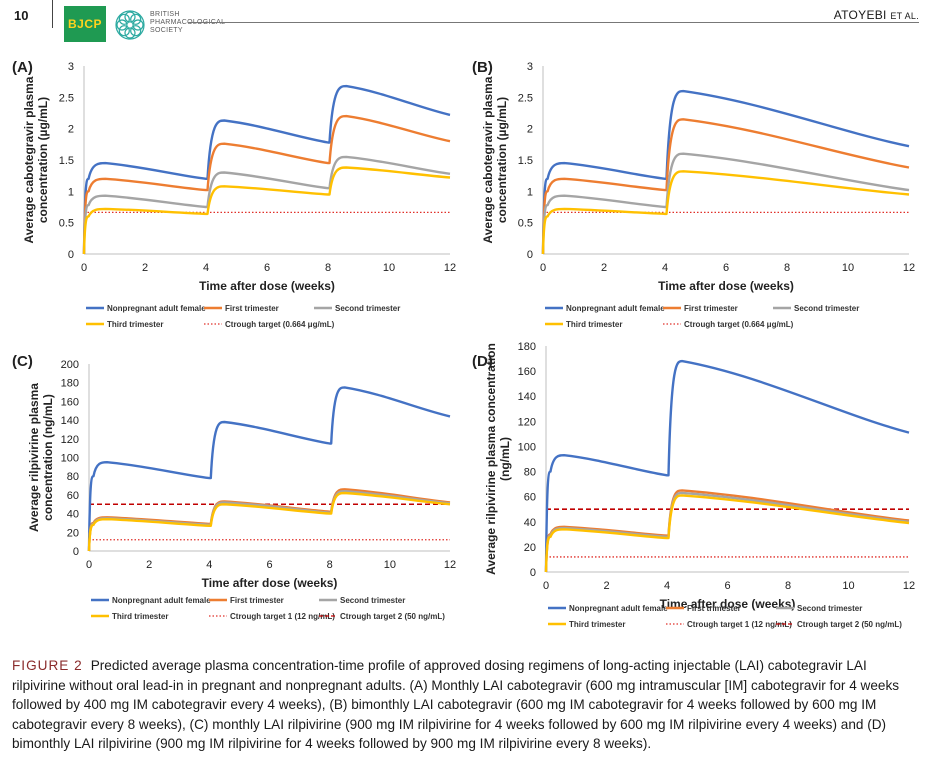  I want to click on y-tick-label: 80, so click(73, 477).